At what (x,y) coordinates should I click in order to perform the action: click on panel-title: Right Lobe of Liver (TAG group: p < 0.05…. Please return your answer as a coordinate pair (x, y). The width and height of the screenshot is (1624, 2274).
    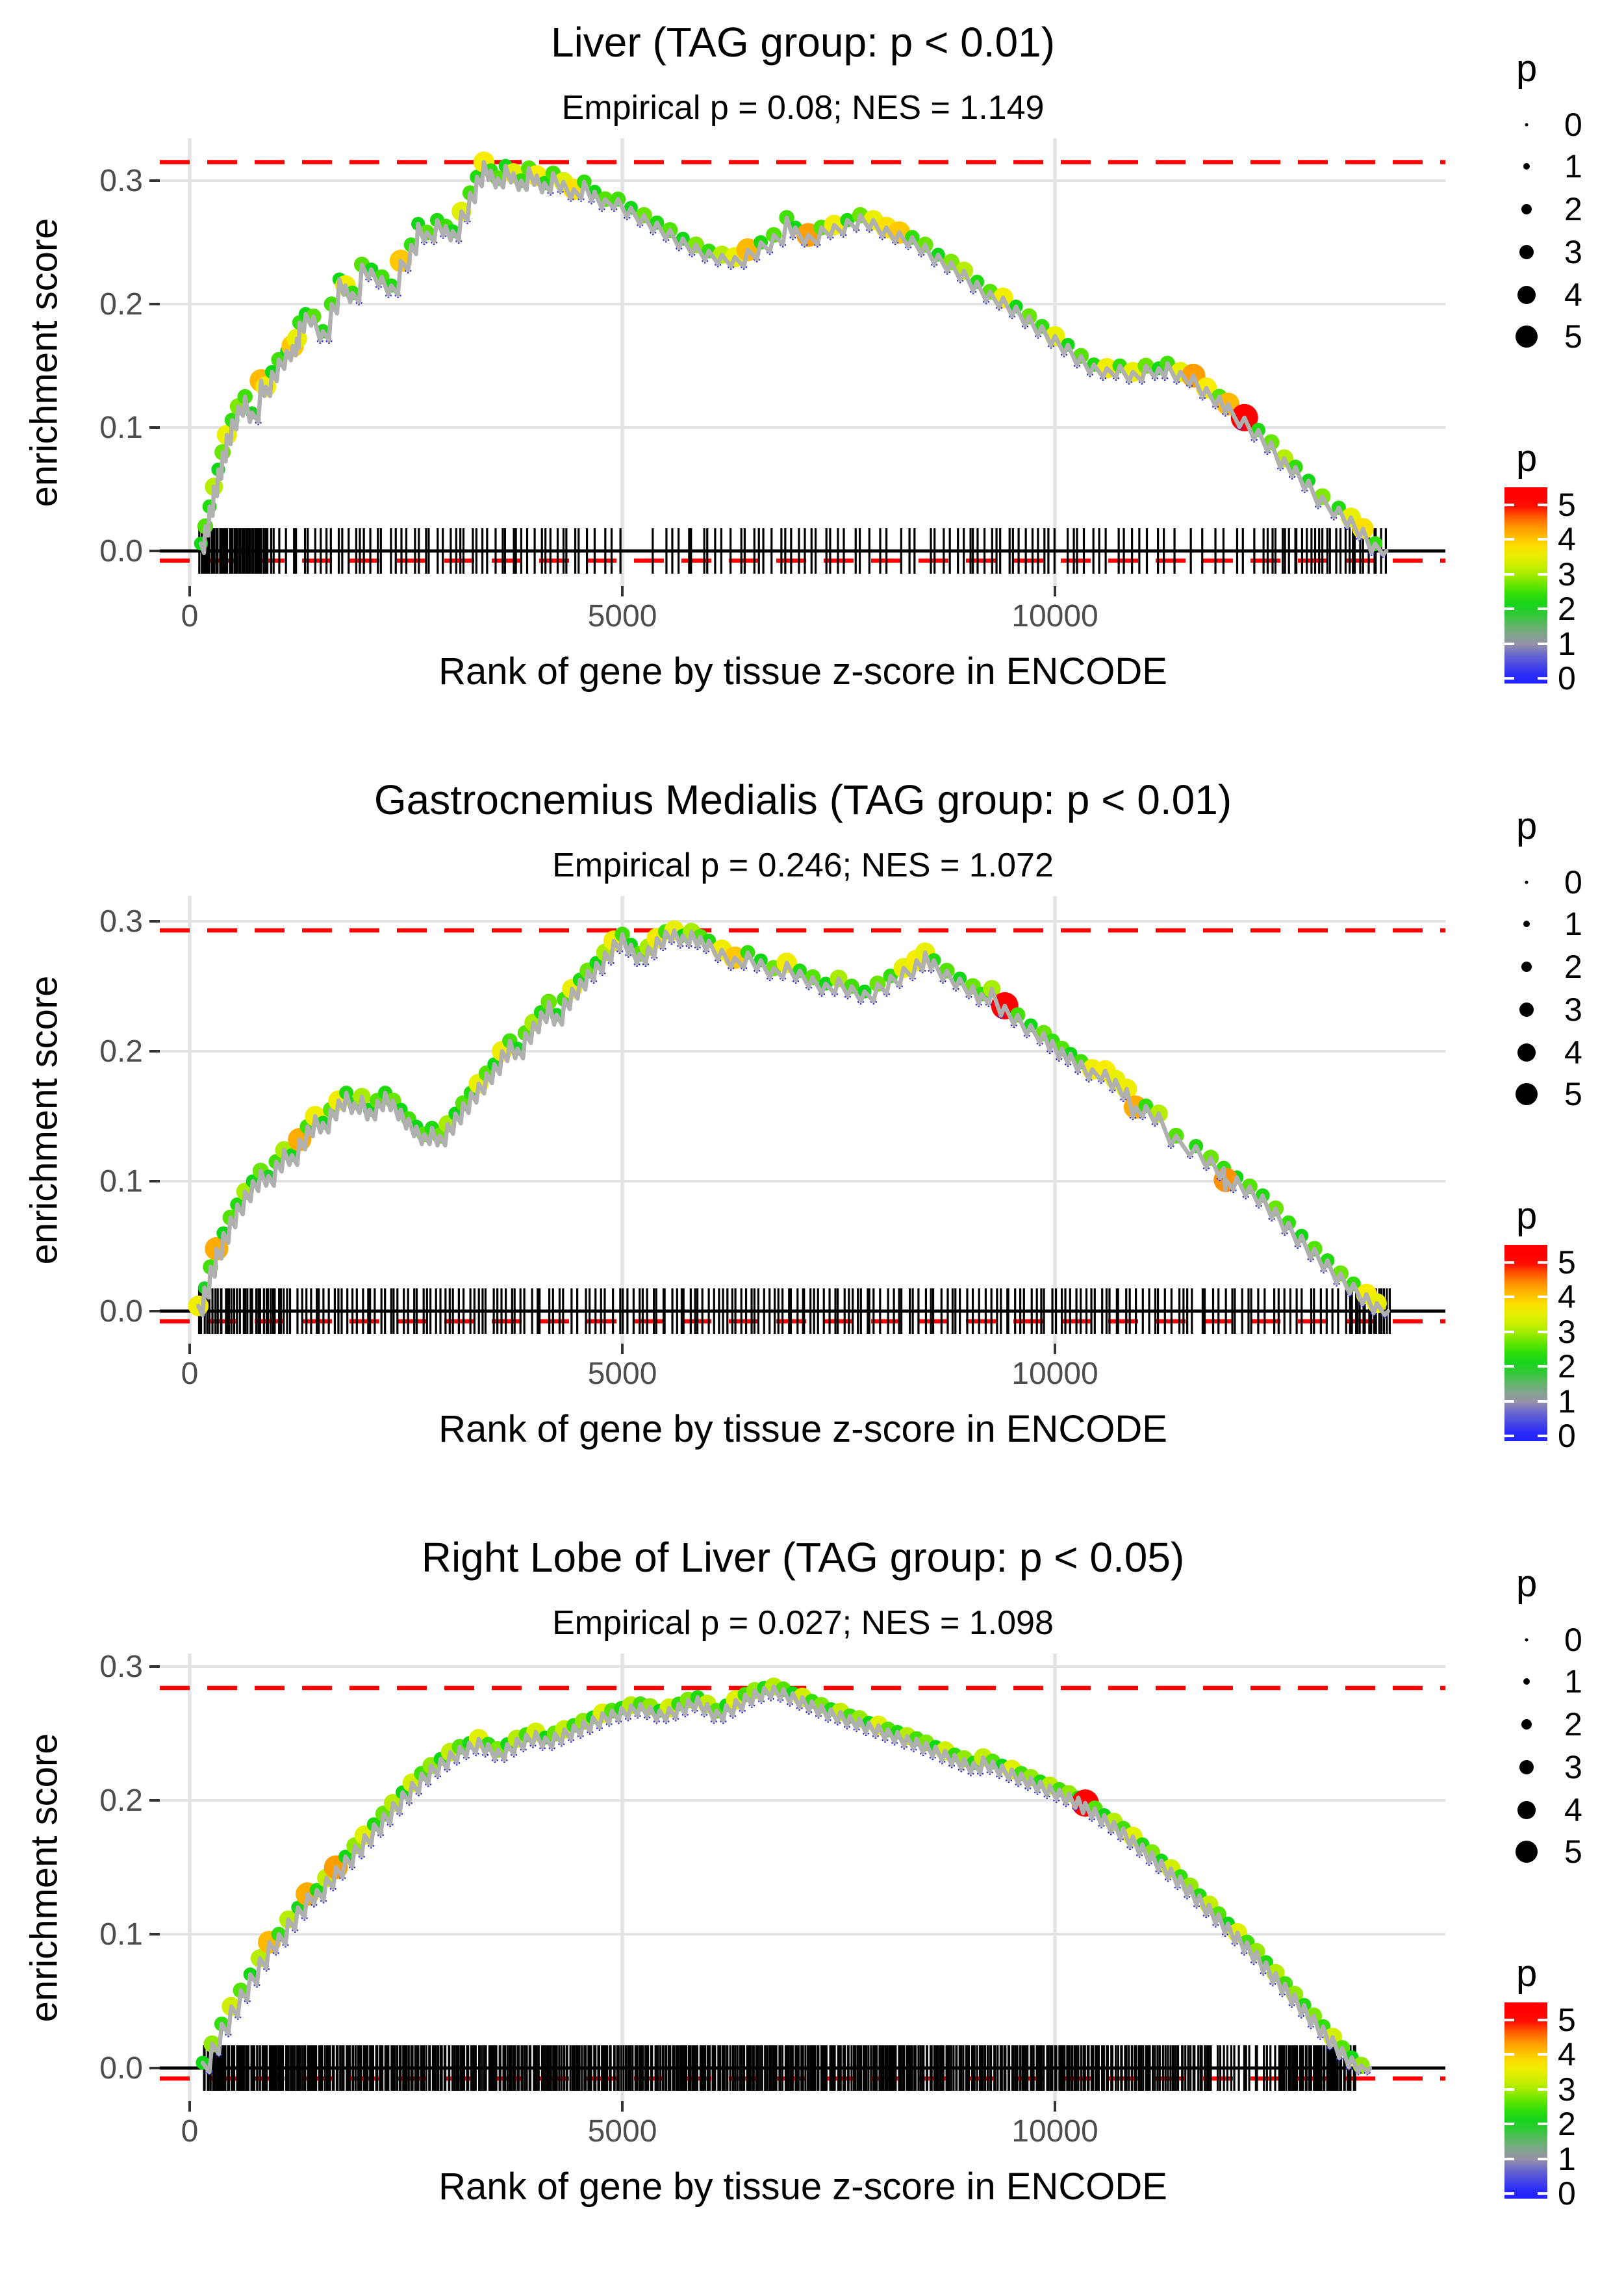
    Looking at the image, I should click on (803, 1557).